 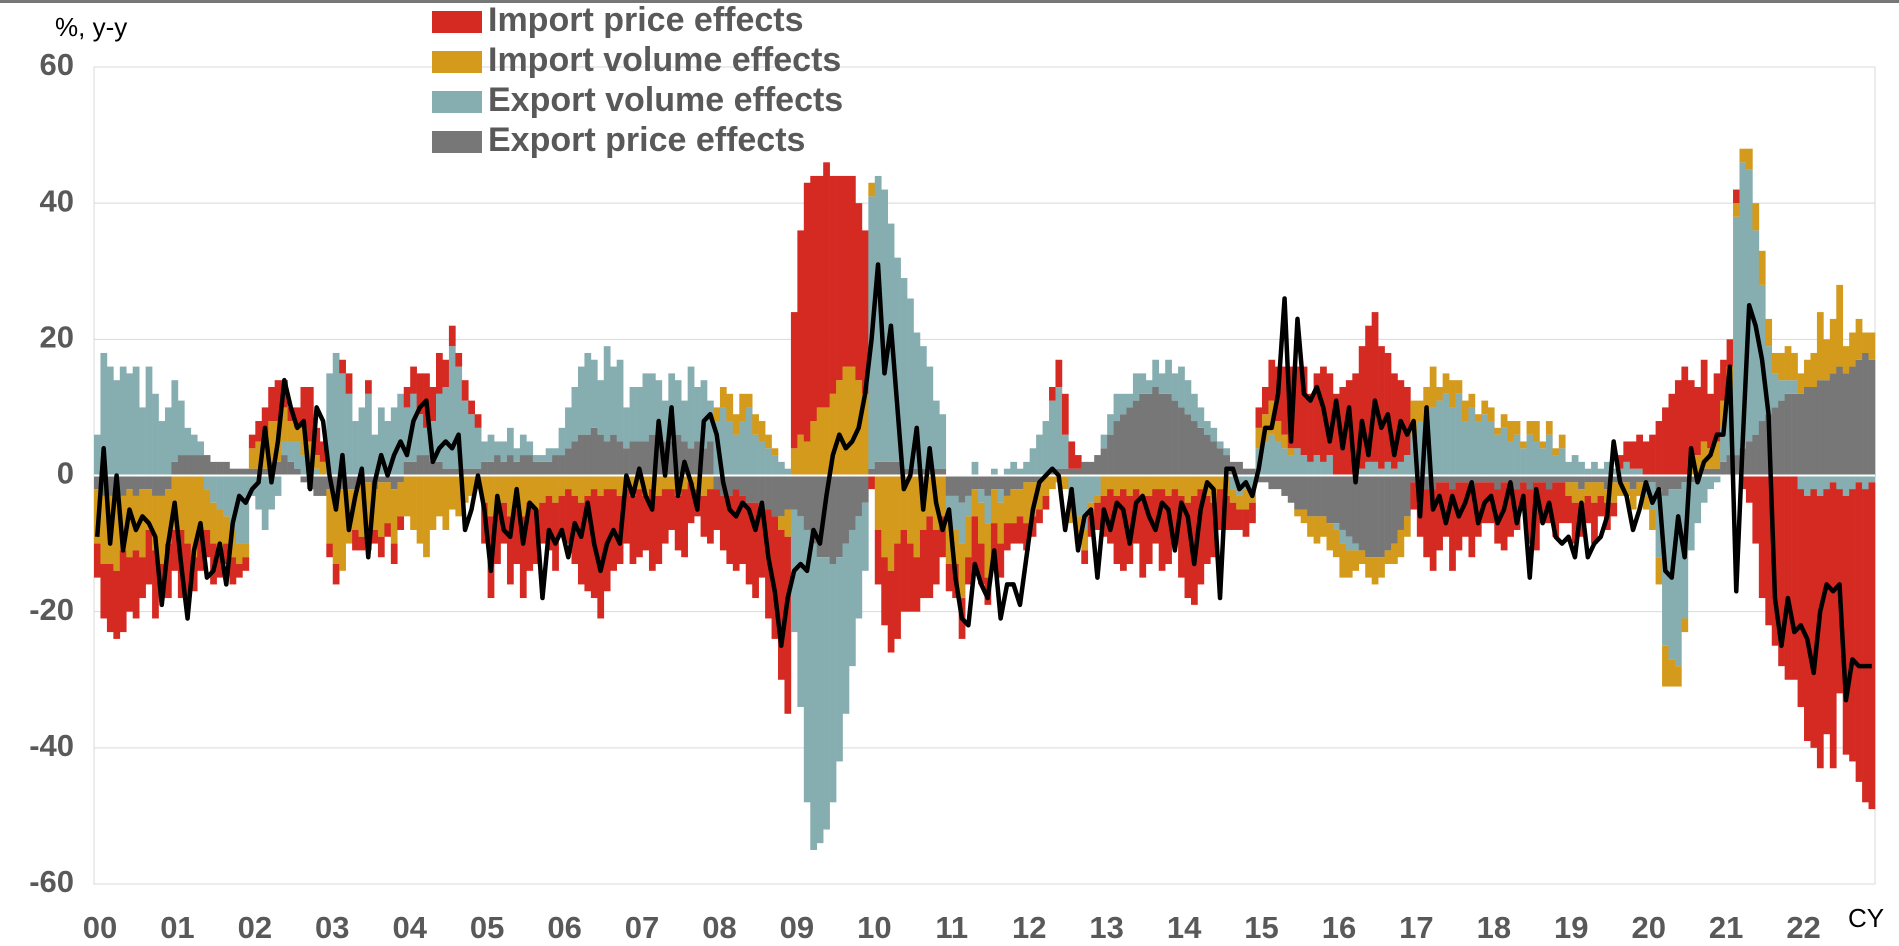 I want to click on y-tick-label: -60, so click(x=51, y=881).